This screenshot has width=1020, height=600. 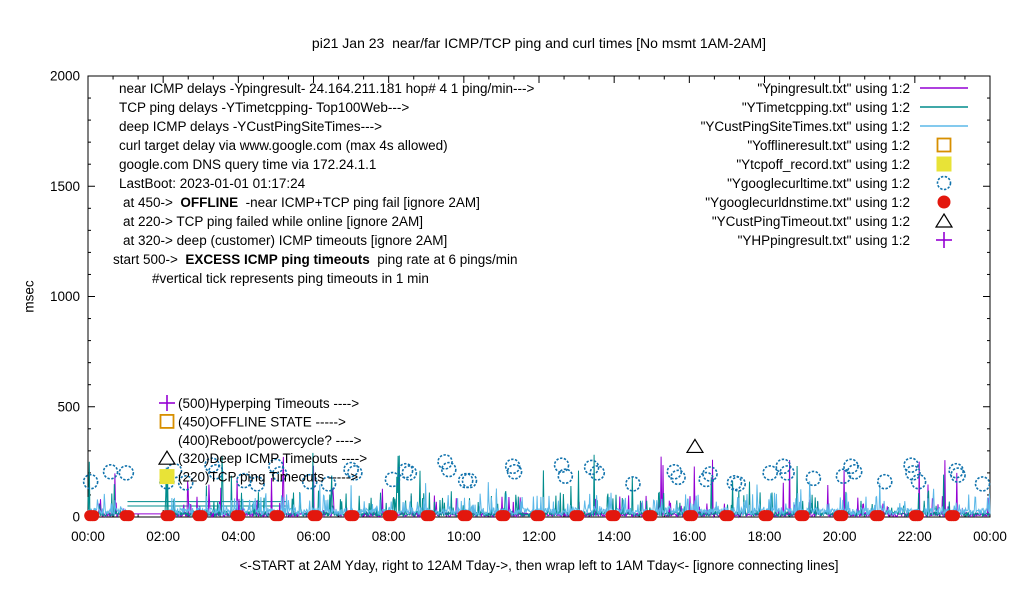 I want to click on x-tick-label: 04:00, so click(x=238, y=536).